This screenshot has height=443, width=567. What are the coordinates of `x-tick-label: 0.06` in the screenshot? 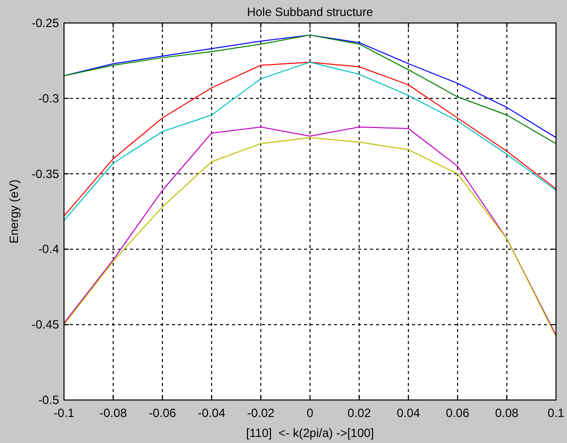 It's located at (458, 413).